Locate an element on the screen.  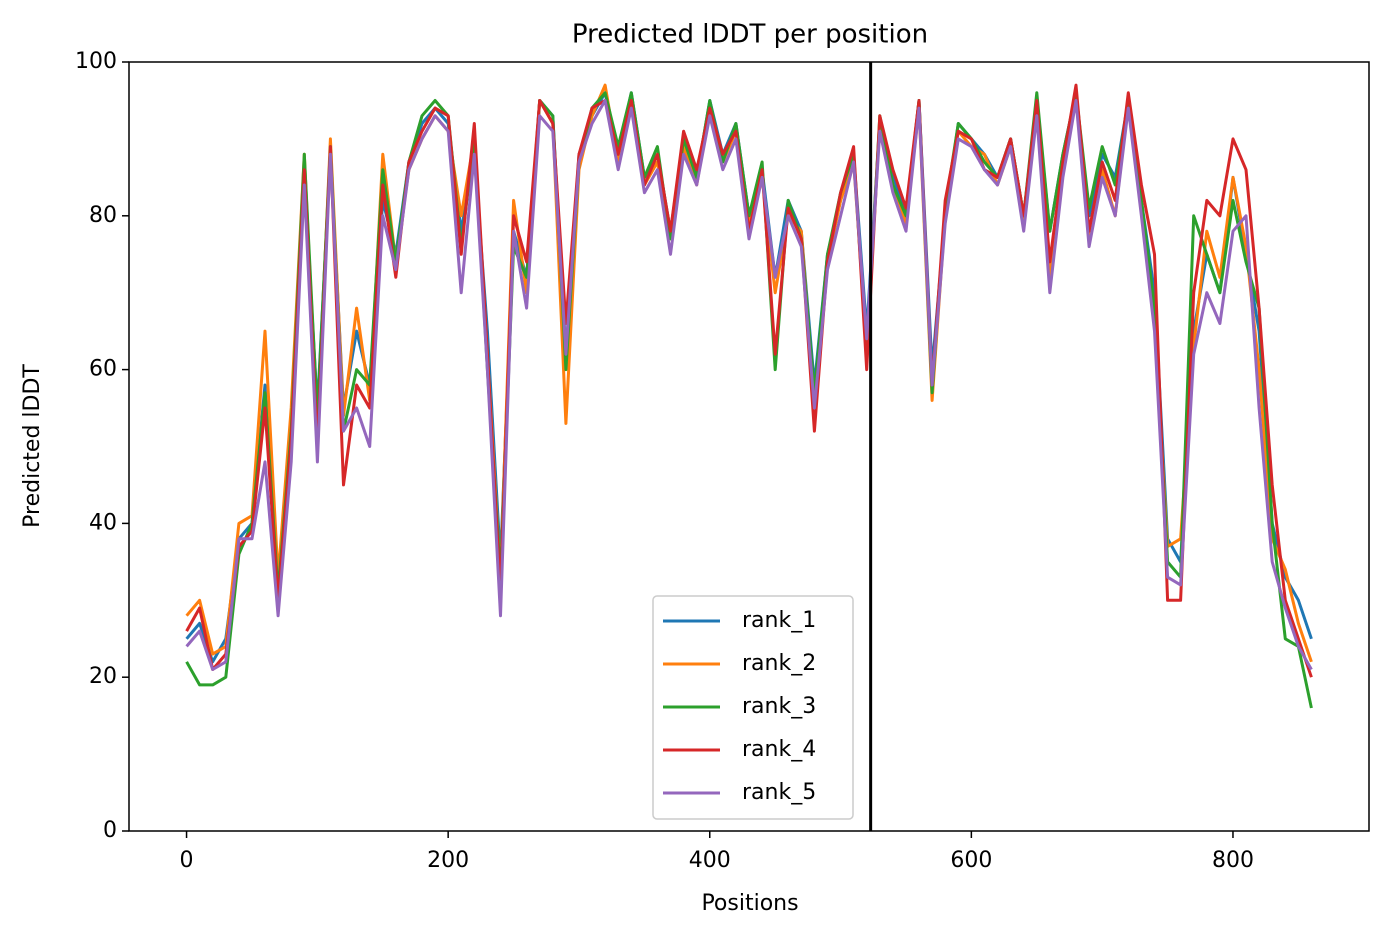
y-tick-label: 80 is located at coordinates (103, 215).